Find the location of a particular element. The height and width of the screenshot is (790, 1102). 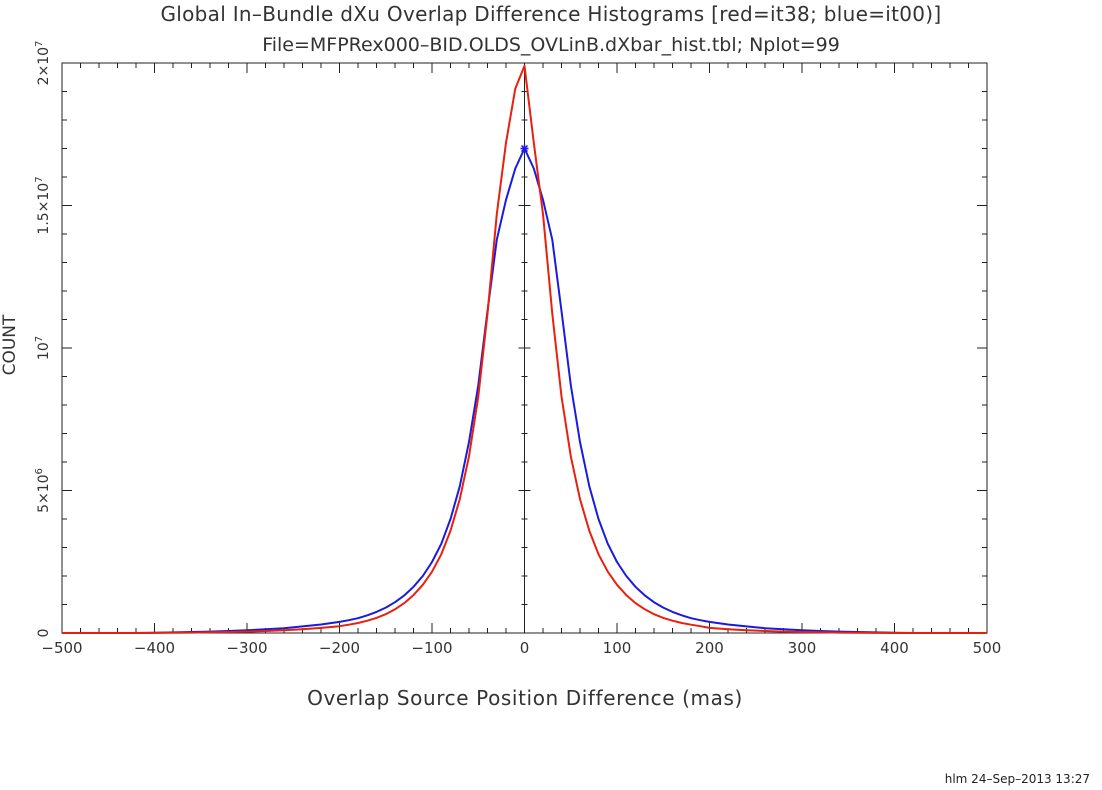

y-tick-label: 107 is located at coordinates (43, 348).